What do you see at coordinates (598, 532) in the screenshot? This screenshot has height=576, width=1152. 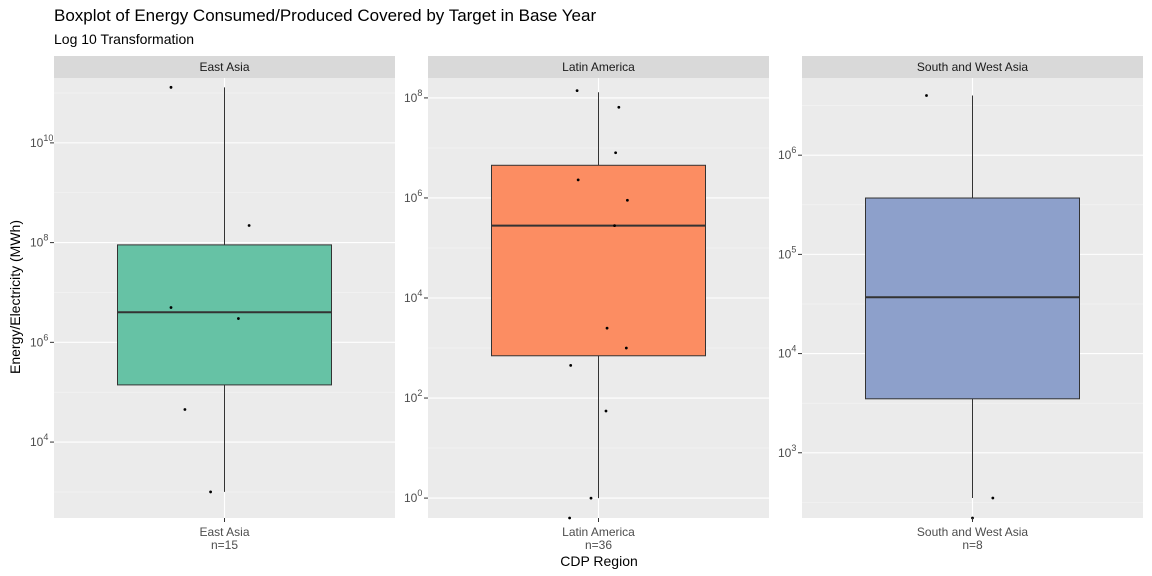 I see `x-tick-label: Latin America` at bounding box center [598, 532].